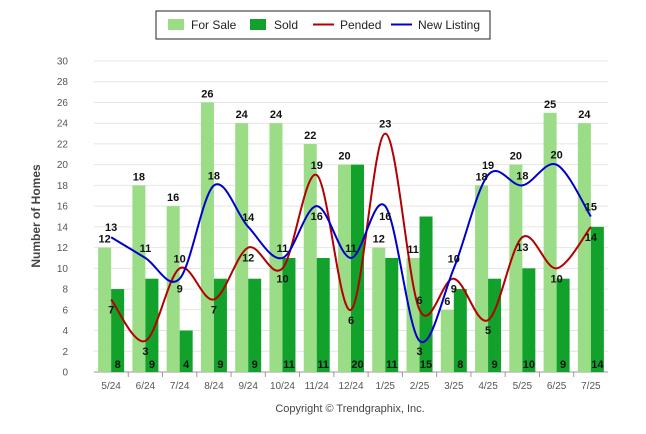 Image resolution: width=646 pixels, height=434 pixels. I want to click on copyright-credit: Copyright © Trendgraphix, Inc., so click(349, 409).